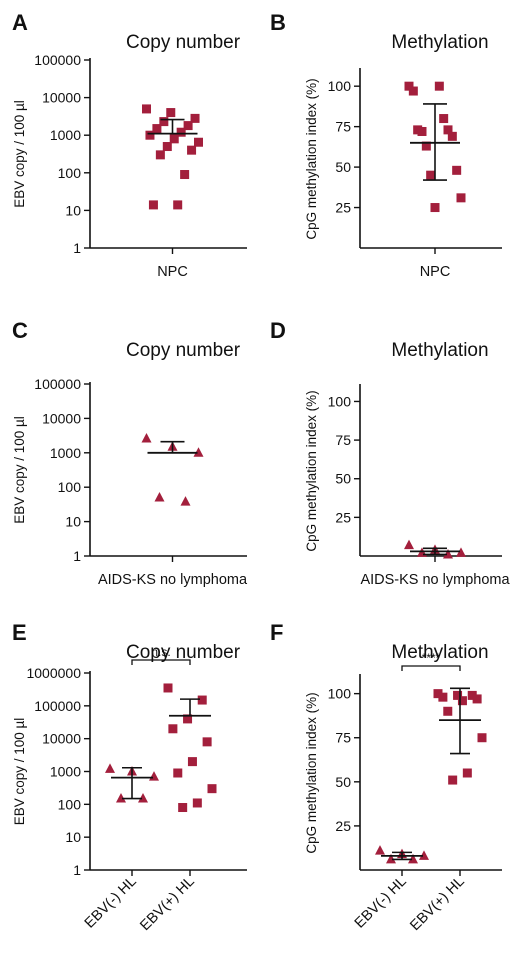 The height and width of the screenshot is (963, 520). What do you see at coordinates (183, 42) in the screenshot?
I see `panel-title: Copy number` at bounding box center [183, 42].